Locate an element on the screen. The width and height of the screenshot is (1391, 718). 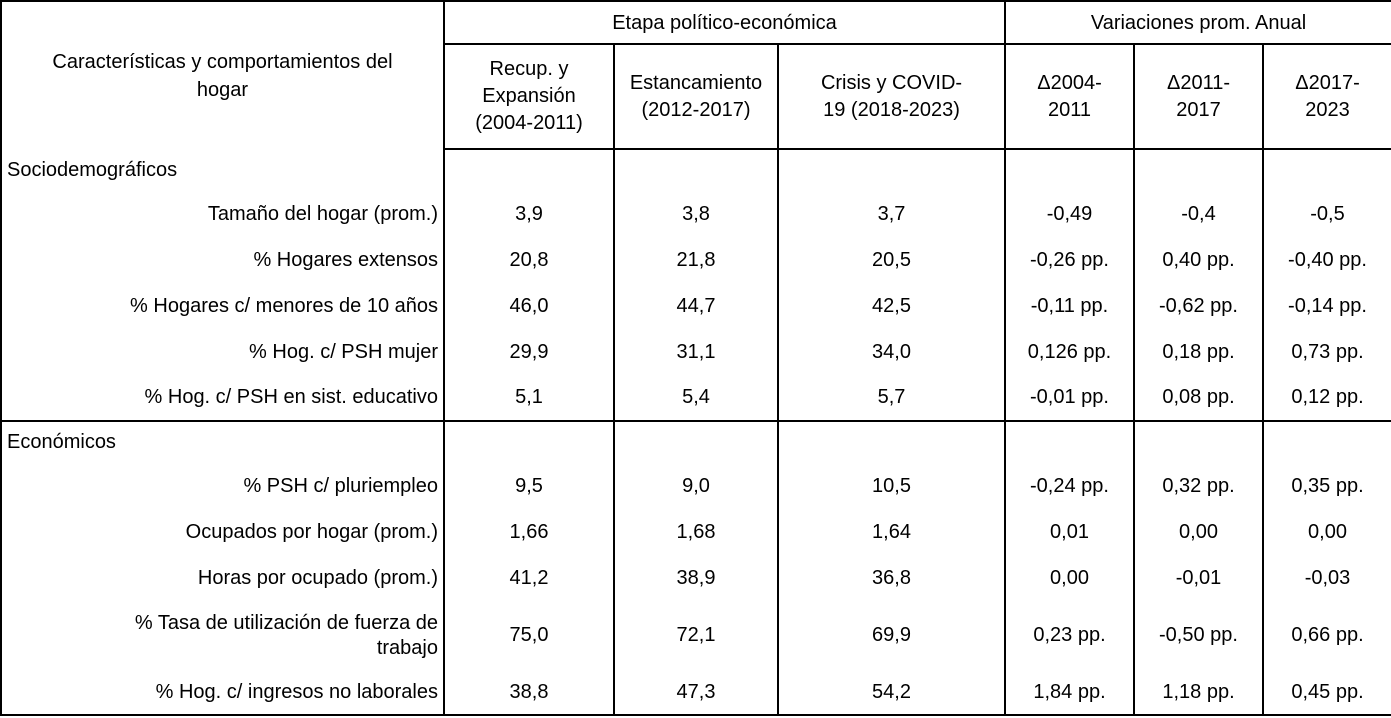
value-cell: -0,4 is located at coordinates (1198, 214).